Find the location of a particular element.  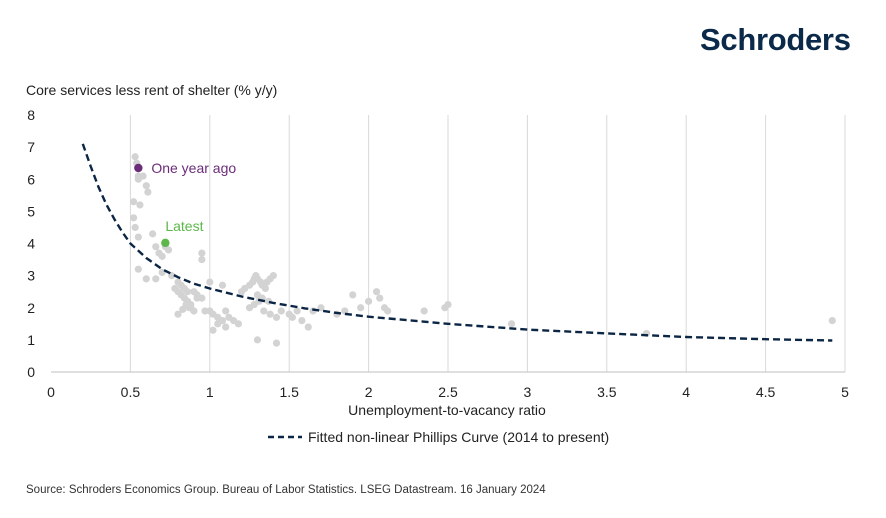

latest-point is located at coordinates (165, 243).